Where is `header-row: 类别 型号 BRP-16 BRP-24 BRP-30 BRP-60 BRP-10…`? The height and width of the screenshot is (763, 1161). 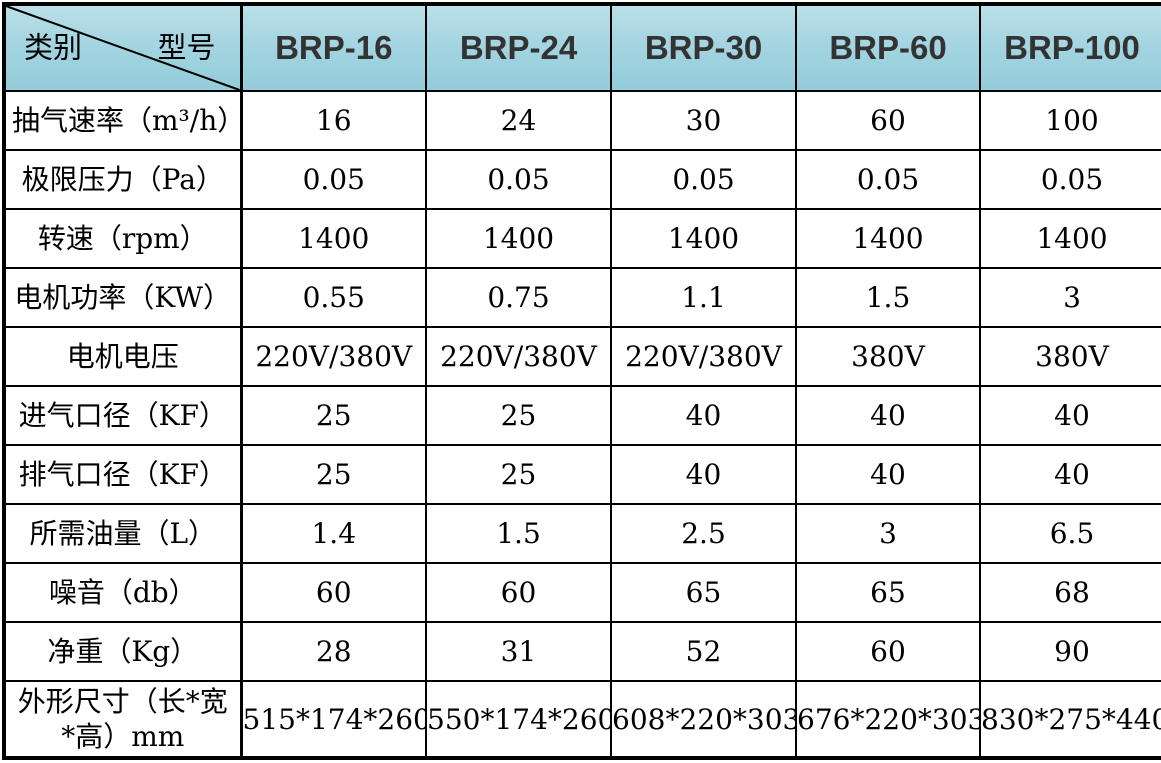 header-row: 类别 型号 BRP-16 BRP-24 BRP-30 BRP-60 BRP-10… is located at coordinates (582, 47).